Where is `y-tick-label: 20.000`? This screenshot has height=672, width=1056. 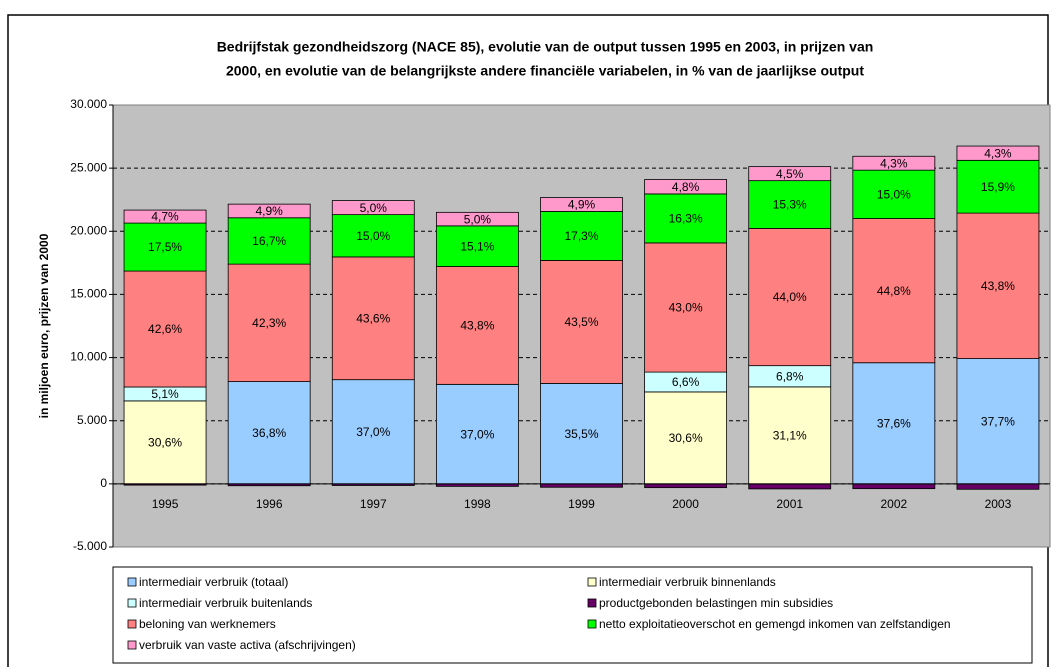
y-tick-label: 20.000 is located at coordinates (88, 230).